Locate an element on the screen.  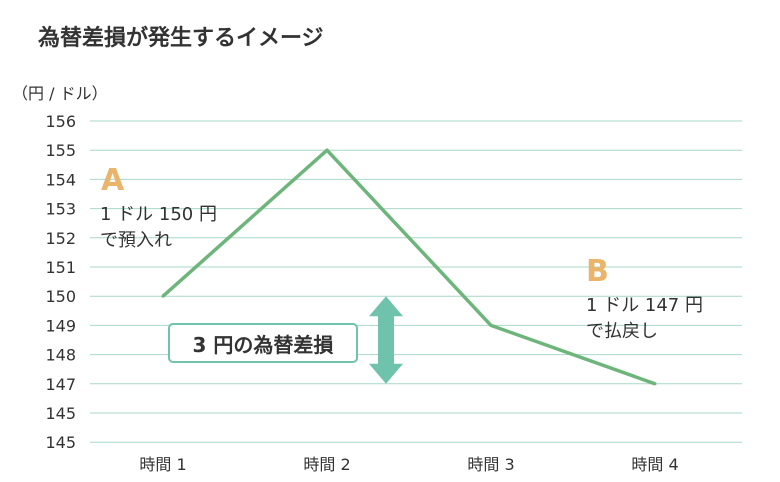
annotation-b-line1: 1 ドル 147 円 is located at coordinates (644, 305).